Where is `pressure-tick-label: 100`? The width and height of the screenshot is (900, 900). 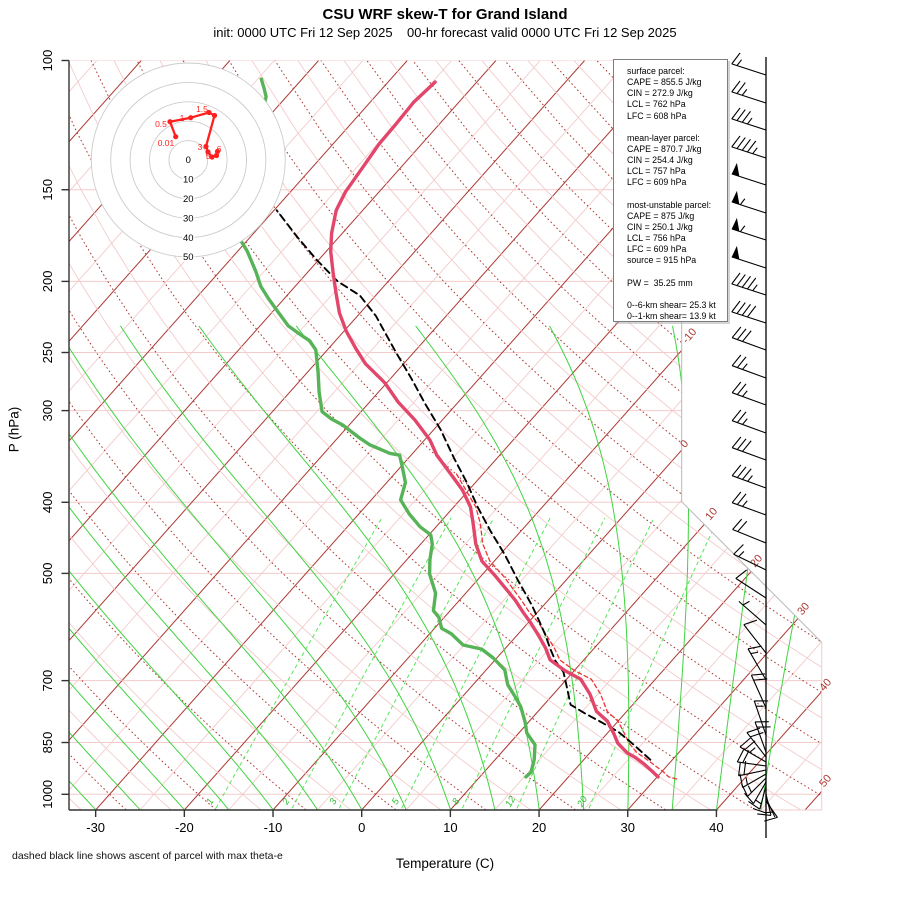
pressure-tick-label: 100 is located at coordinates (47, 61).